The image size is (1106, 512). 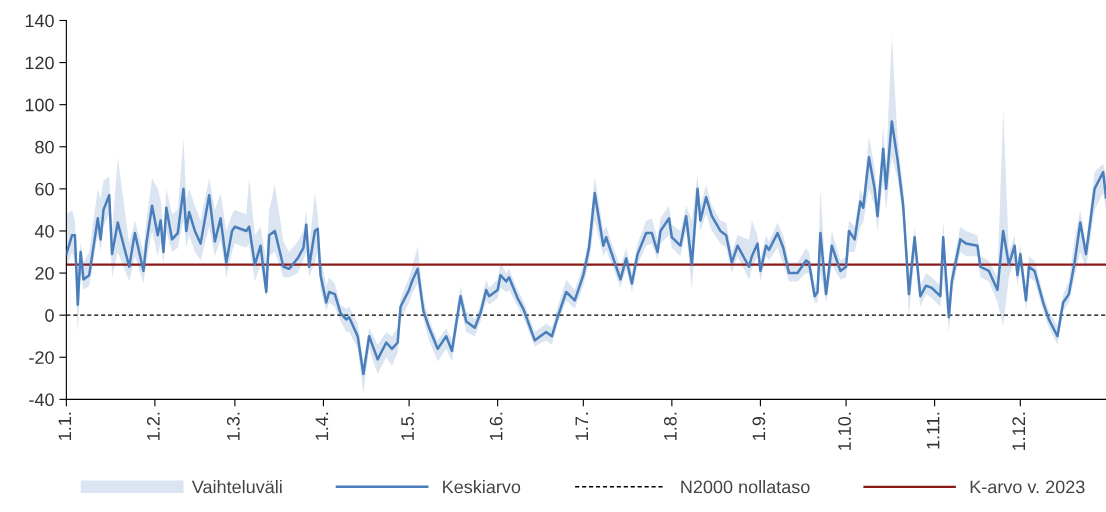 What do you see at coordinates (65, 426) in the screenshot?
I see `x-tick-label: 1.1.` at bounding box center [65, 426].